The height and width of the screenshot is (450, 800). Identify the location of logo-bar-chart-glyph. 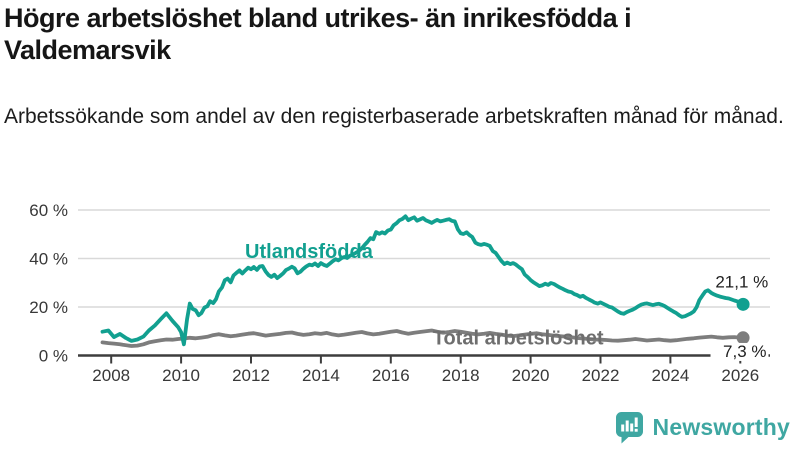
(629, 424).